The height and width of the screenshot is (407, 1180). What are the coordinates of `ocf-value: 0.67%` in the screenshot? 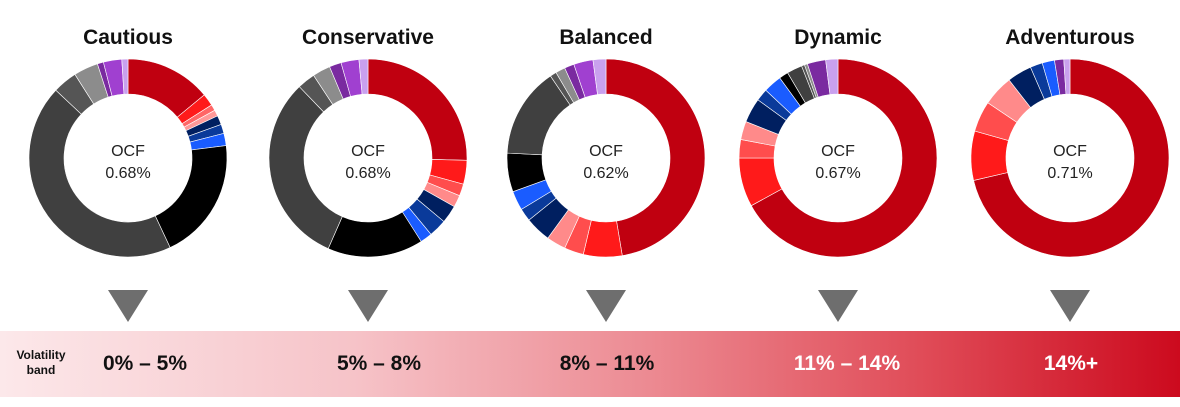 It's located at (837, 173).